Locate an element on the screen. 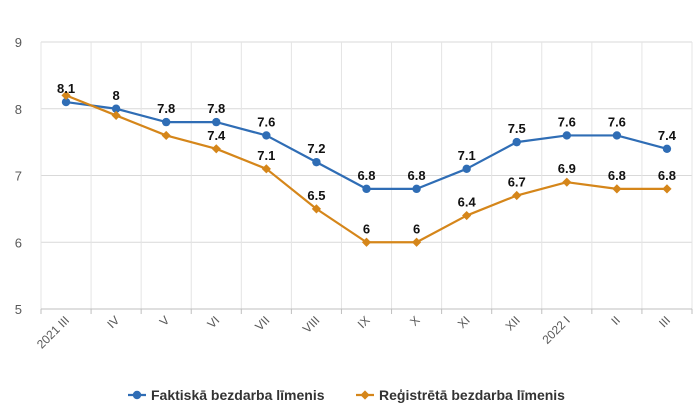 The width and height of the screenshot is (700, 416). x-tick-label: 2022 I is located at coordinates (555, 329).